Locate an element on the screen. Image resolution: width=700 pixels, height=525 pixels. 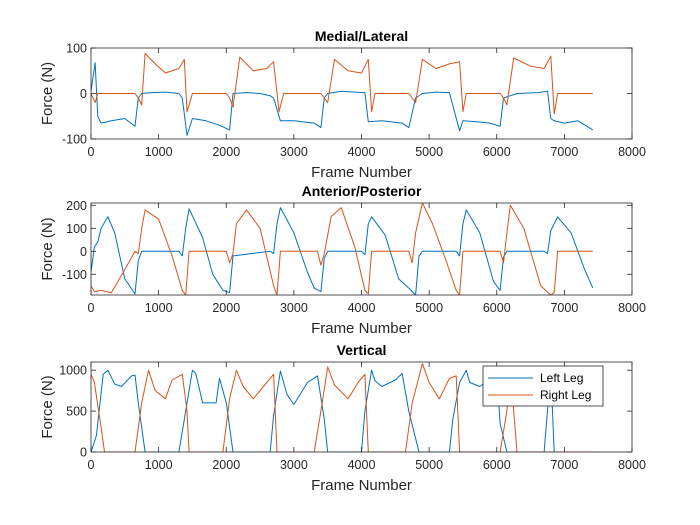
y-tick-label: 1000 is located at coordinates (73, 371).